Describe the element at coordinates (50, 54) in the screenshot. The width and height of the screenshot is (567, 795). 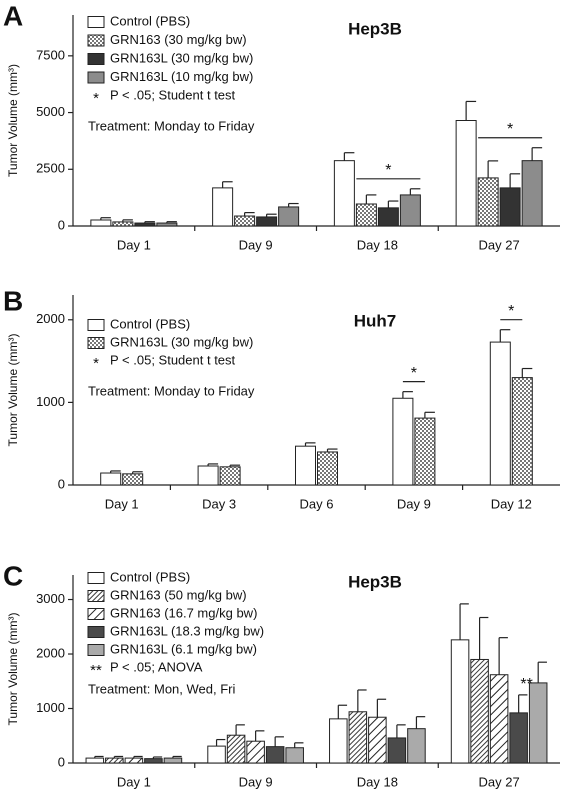
I see `y-tick-label: 7500` at that location.